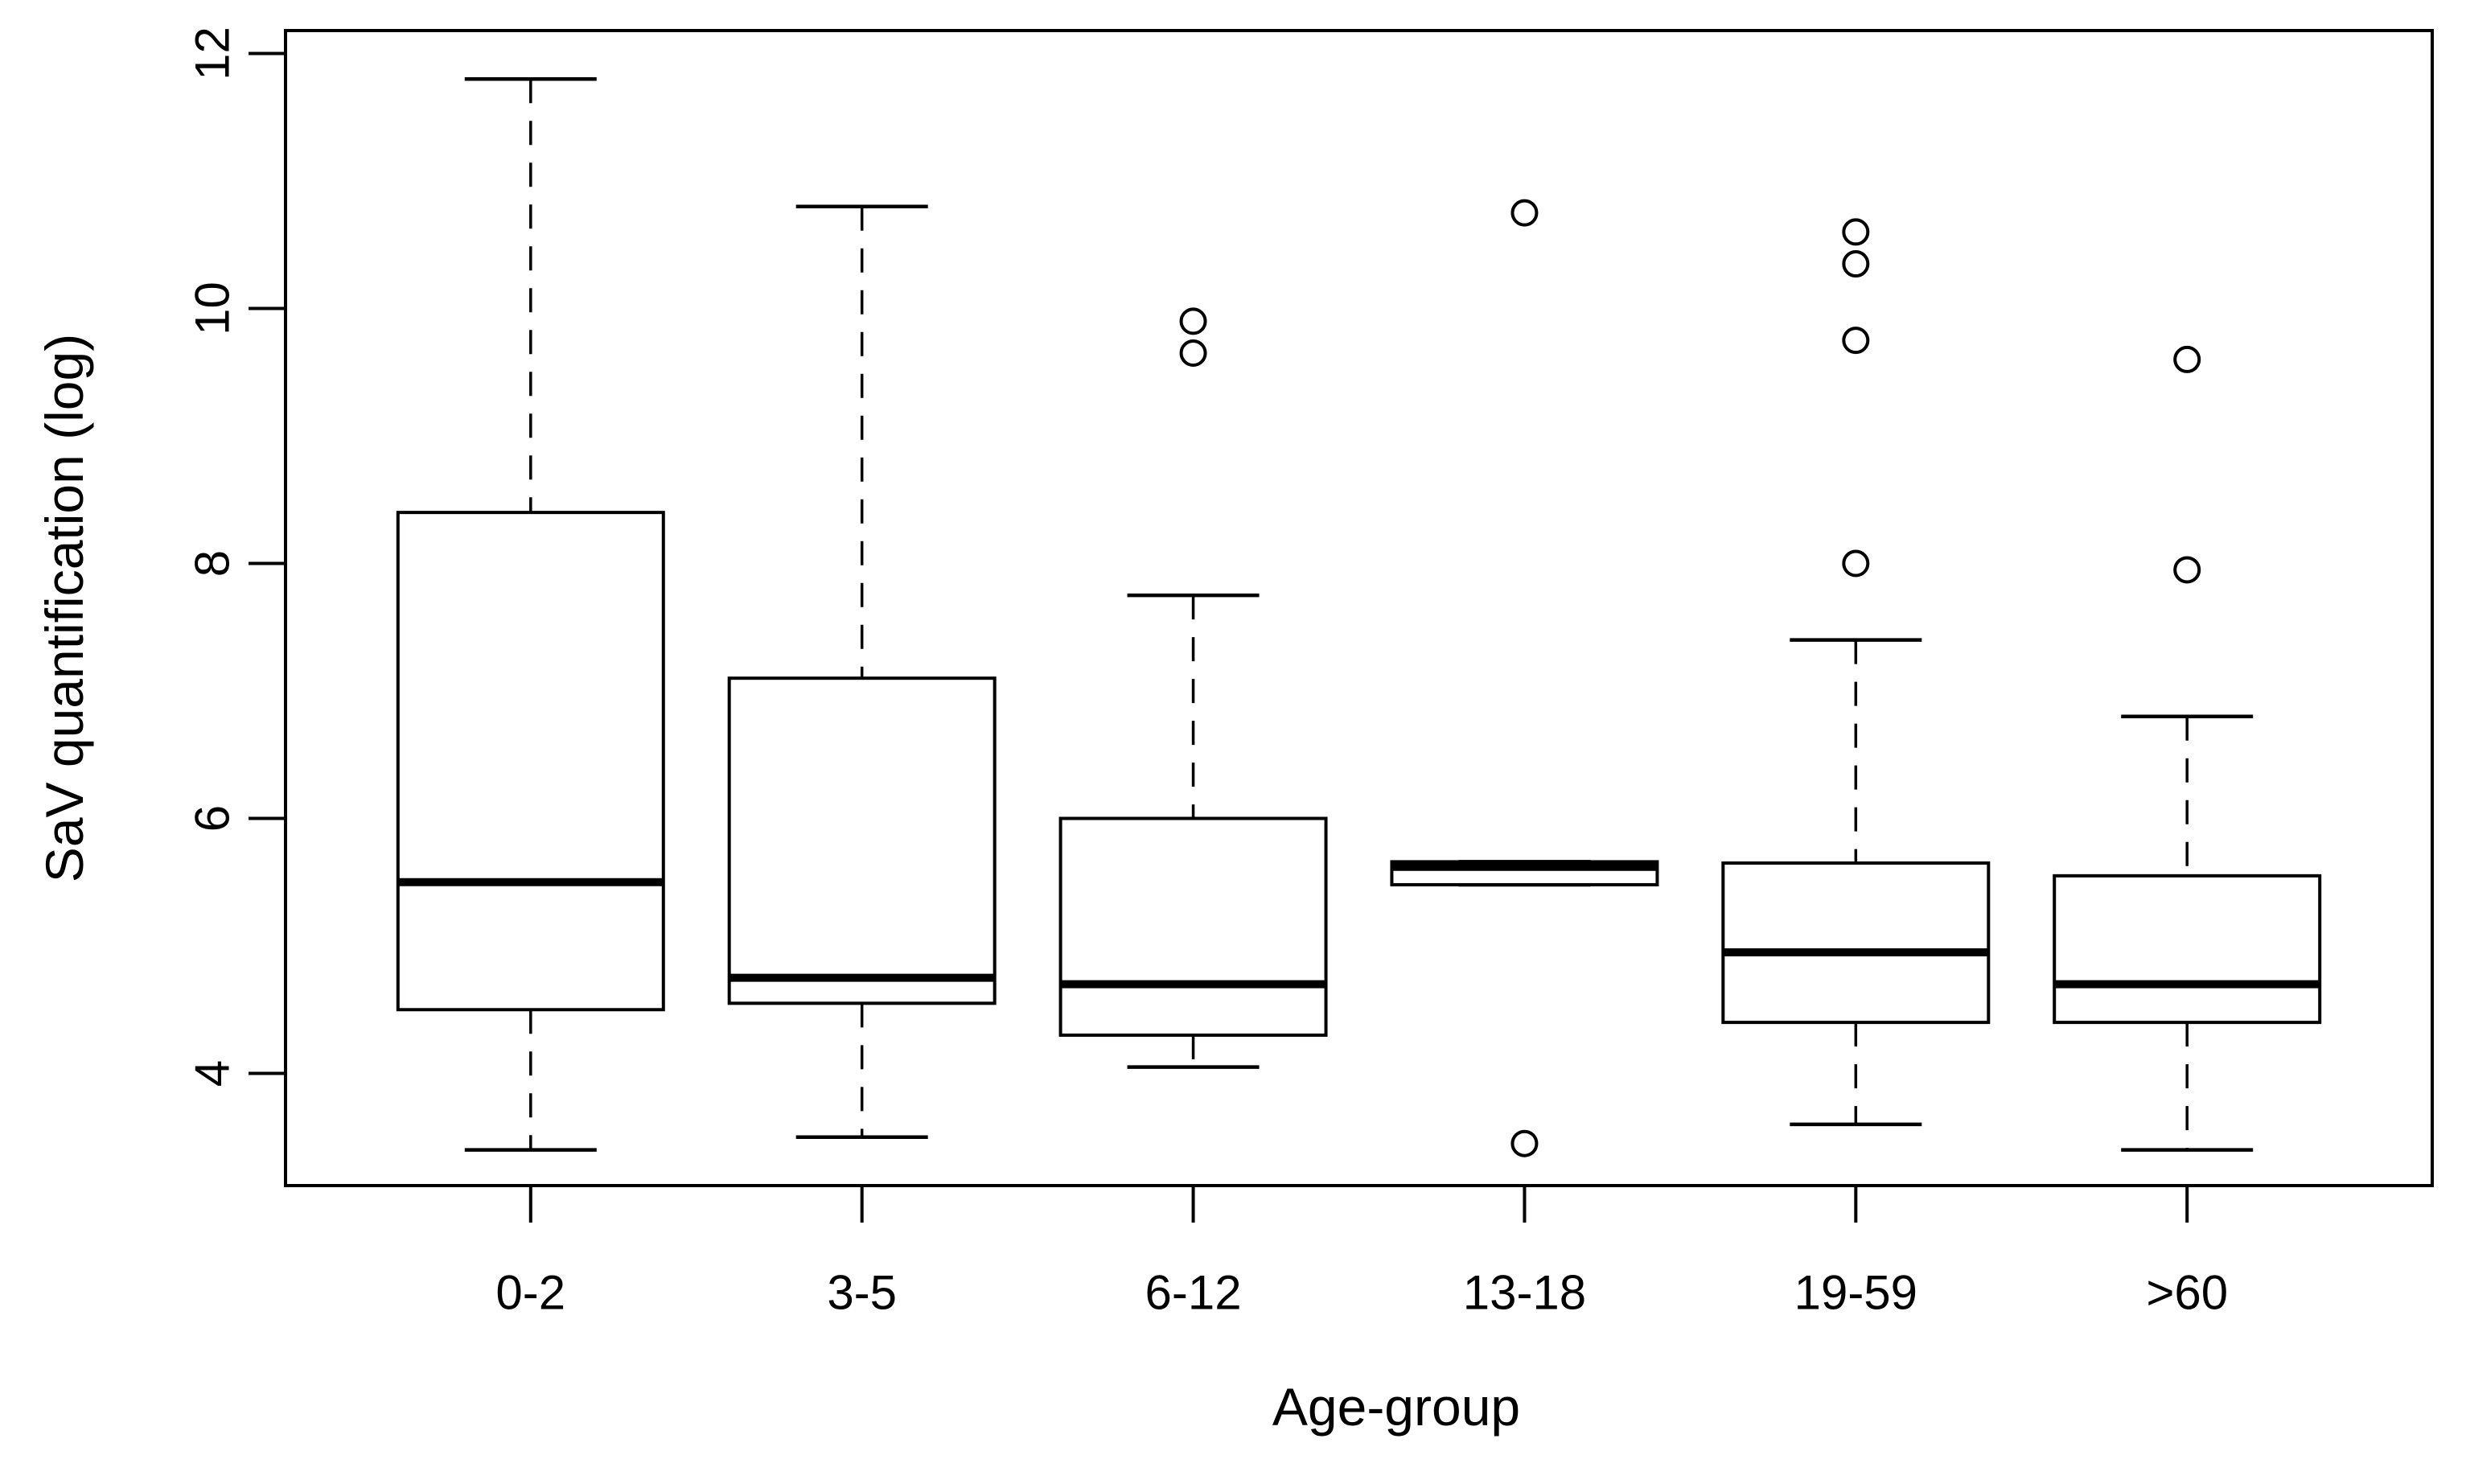  What do you see at coordinates (213, 563) in the screenshot?
I see `y-tick-label: 8` at bounding box center [213, 563].